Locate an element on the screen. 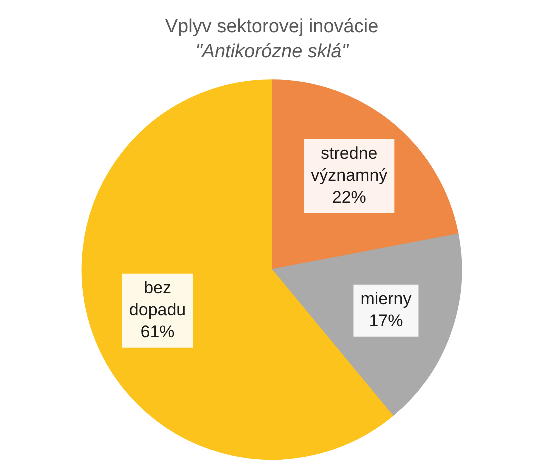  slice-label: mierny is located at coordinates (386, 299).